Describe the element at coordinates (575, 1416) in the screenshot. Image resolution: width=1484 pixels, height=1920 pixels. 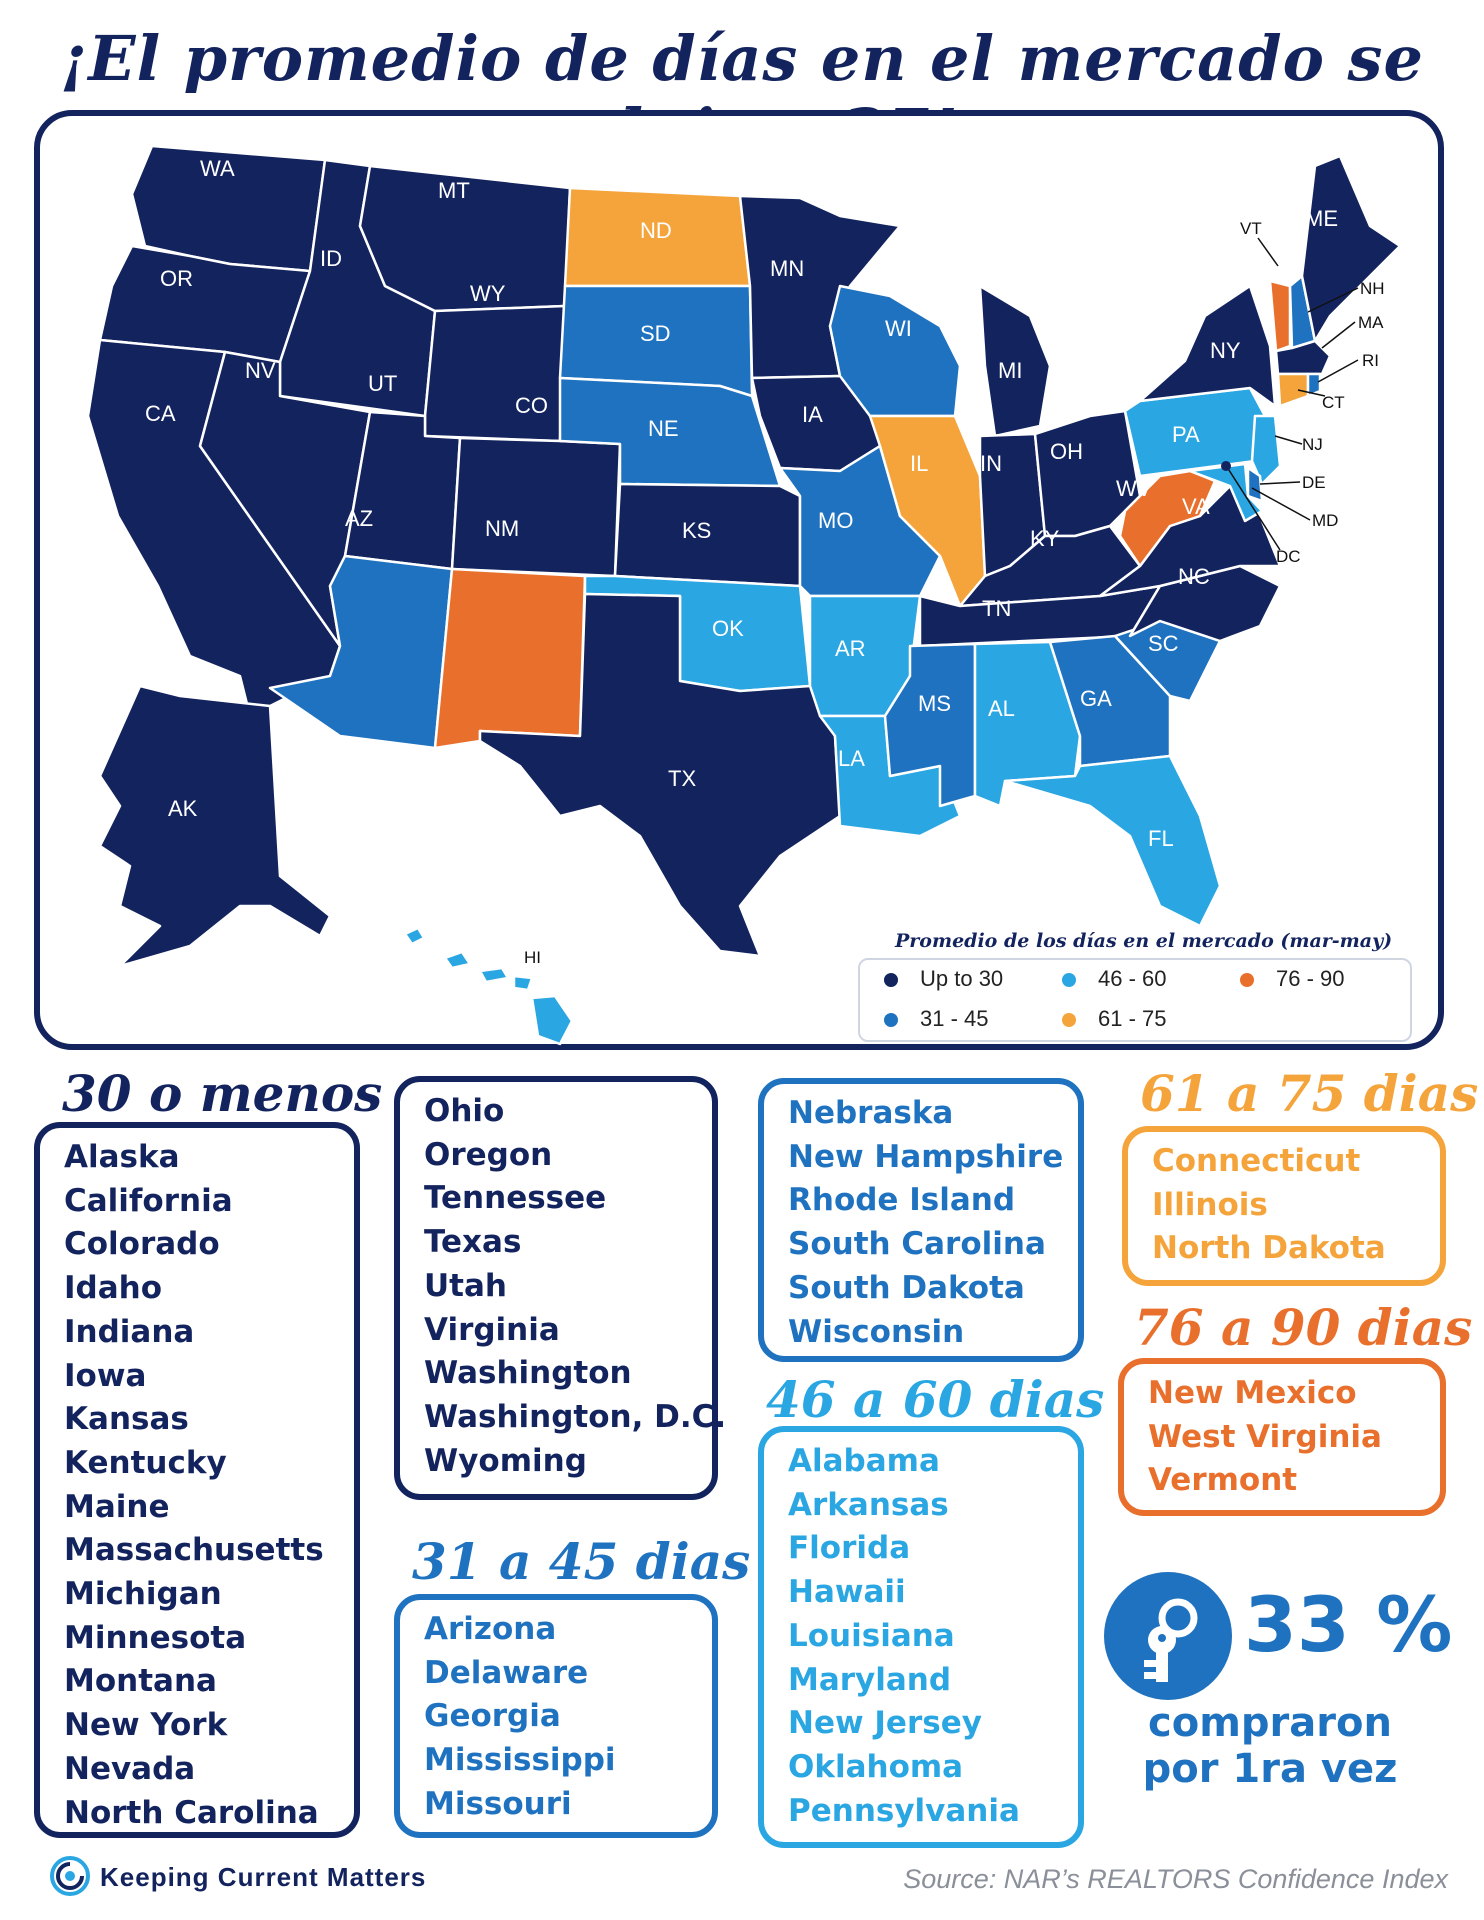
I see `state-list-item: Washington, D.C.` at that location.